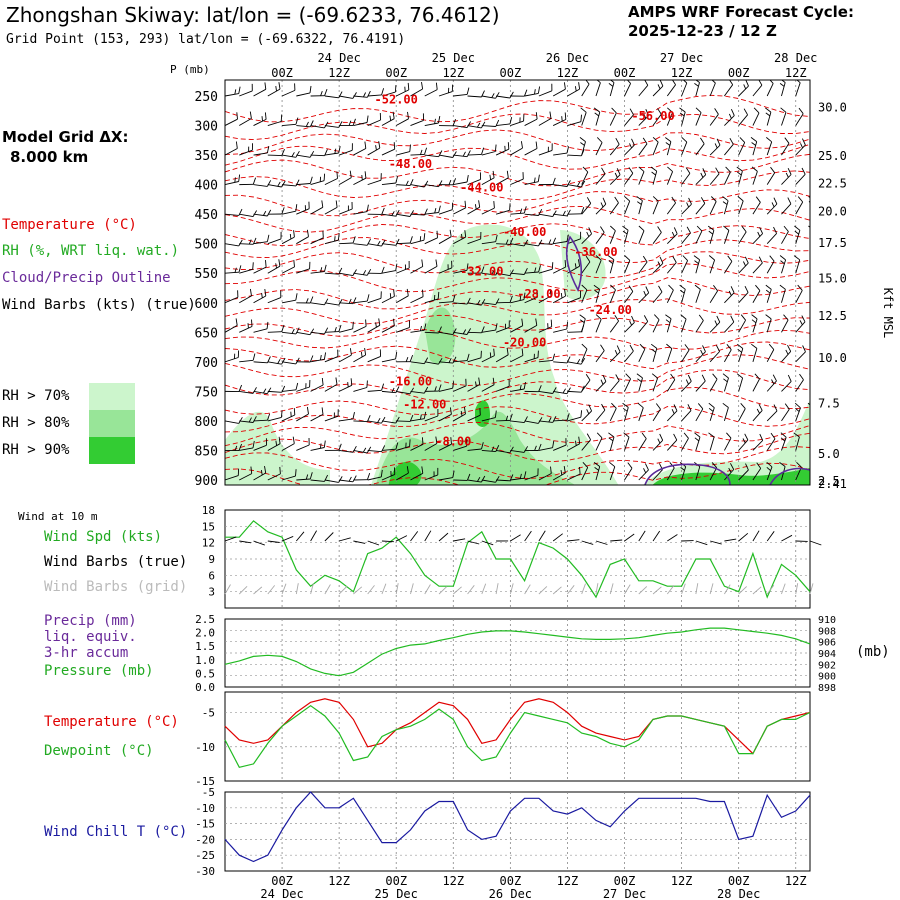 The height and width of the screenshot is (900, 900). Describe the element at coordinates (58, 516) in the screenshot. I see `wind-panel-title: Wind at 10 m` at that location.